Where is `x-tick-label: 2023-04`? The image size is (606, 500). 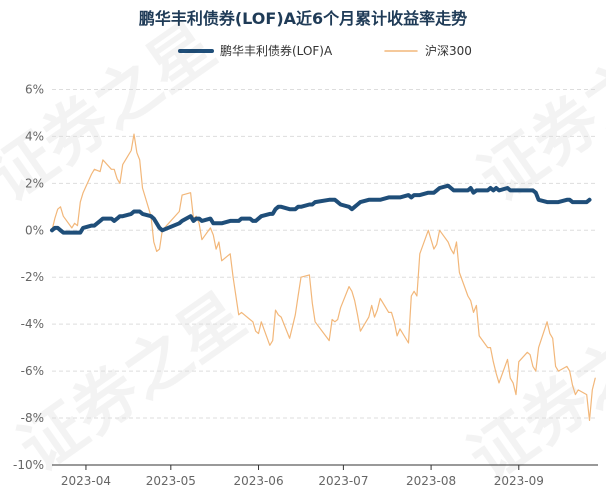 x-tick-label: 2023-04 is located at coordinates (86, 481).